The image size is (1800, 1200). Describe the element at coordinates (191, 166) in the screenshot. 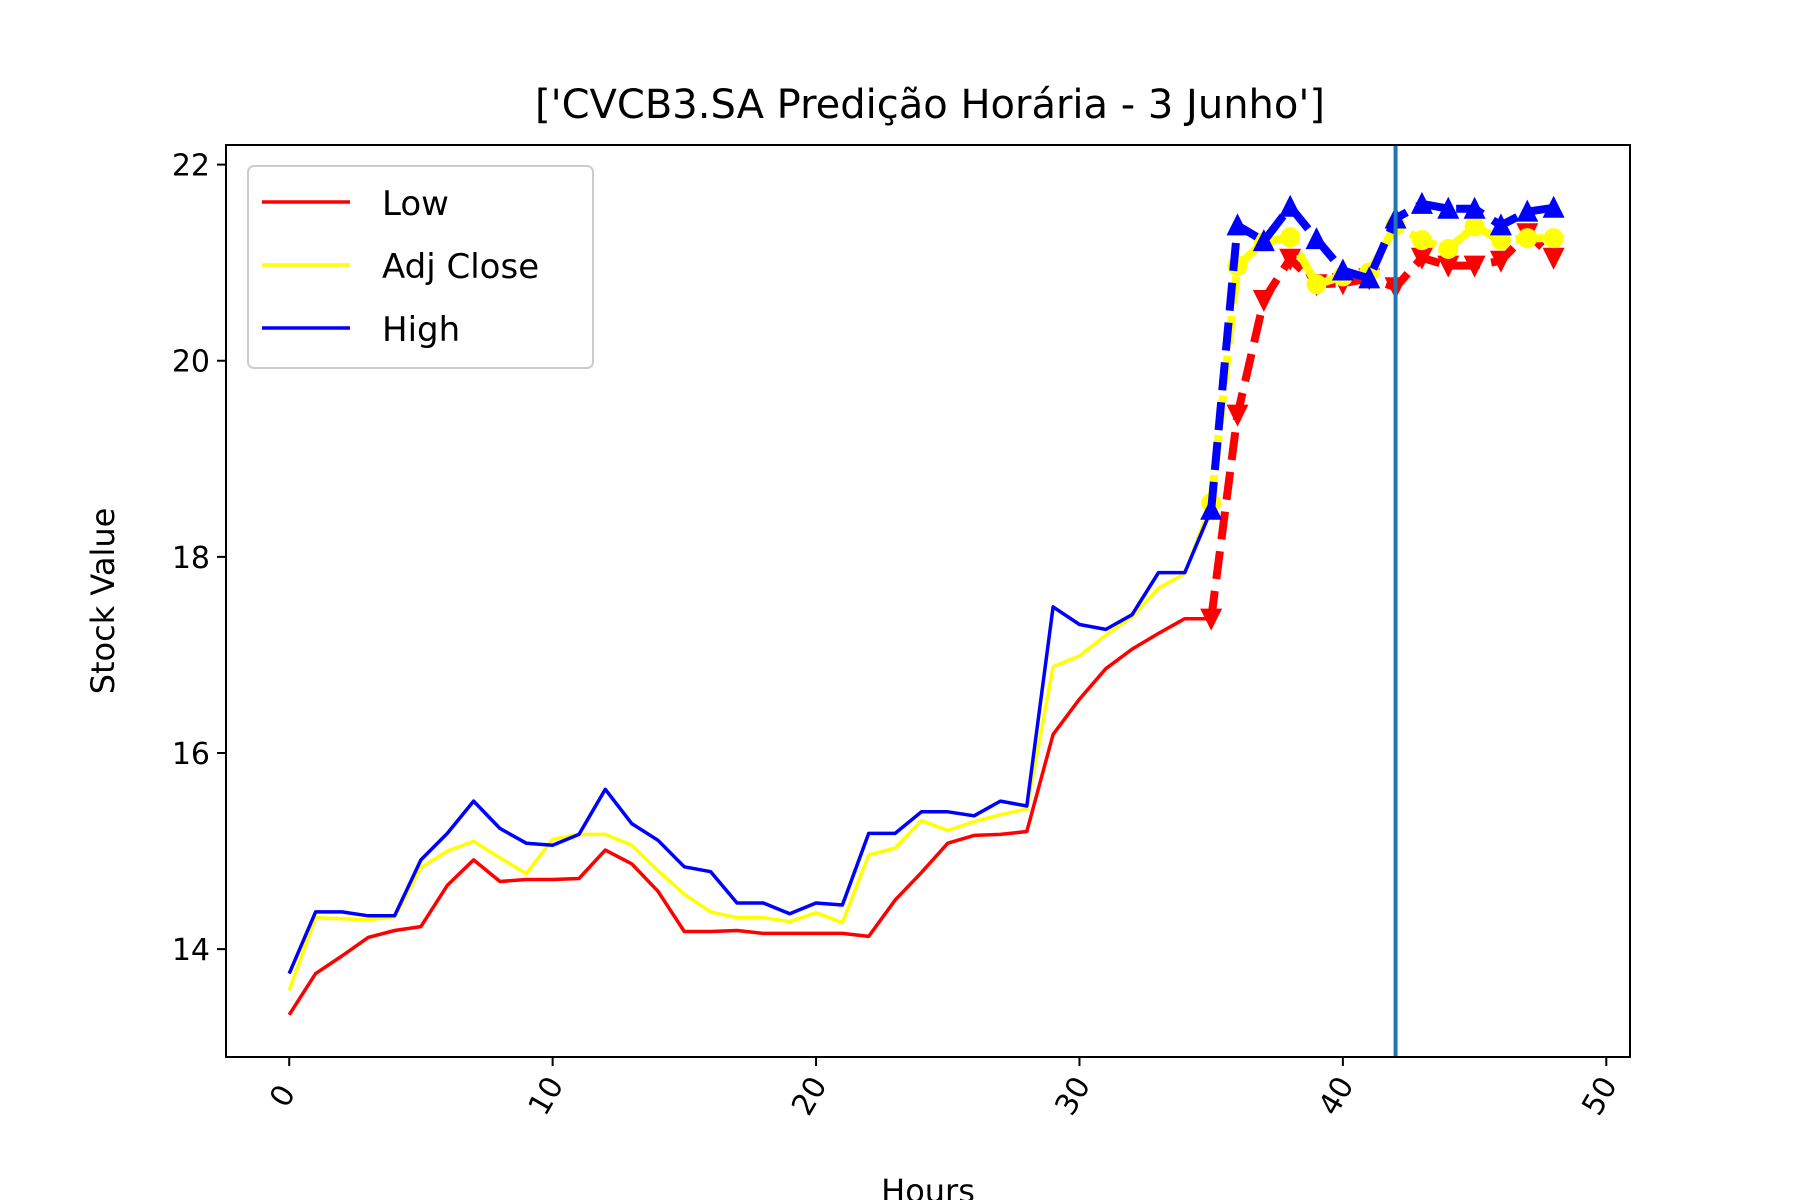

I see `y-tick-label: 22` at that location.